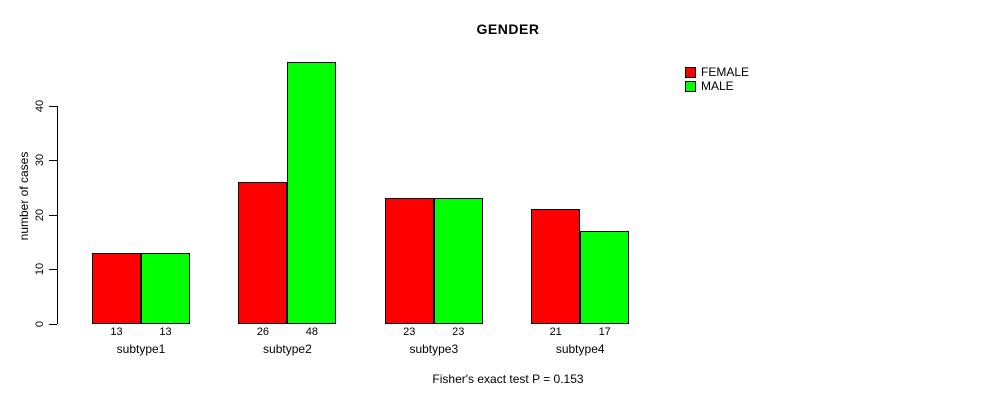 The image size is (990, 400). I want to click on y-axis-tick-label-40: 40, so click(40, 105).